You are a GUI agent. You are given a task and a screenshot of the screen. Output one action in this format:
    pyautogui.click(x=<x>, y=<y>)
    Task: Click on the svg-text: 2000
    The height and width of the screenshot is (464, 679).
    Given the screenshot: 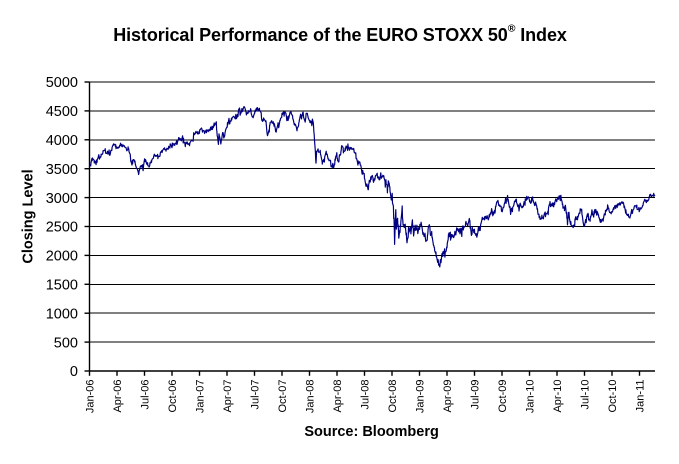 What is the action you would take?
    pyautogui.click(x=62, y=257)
    